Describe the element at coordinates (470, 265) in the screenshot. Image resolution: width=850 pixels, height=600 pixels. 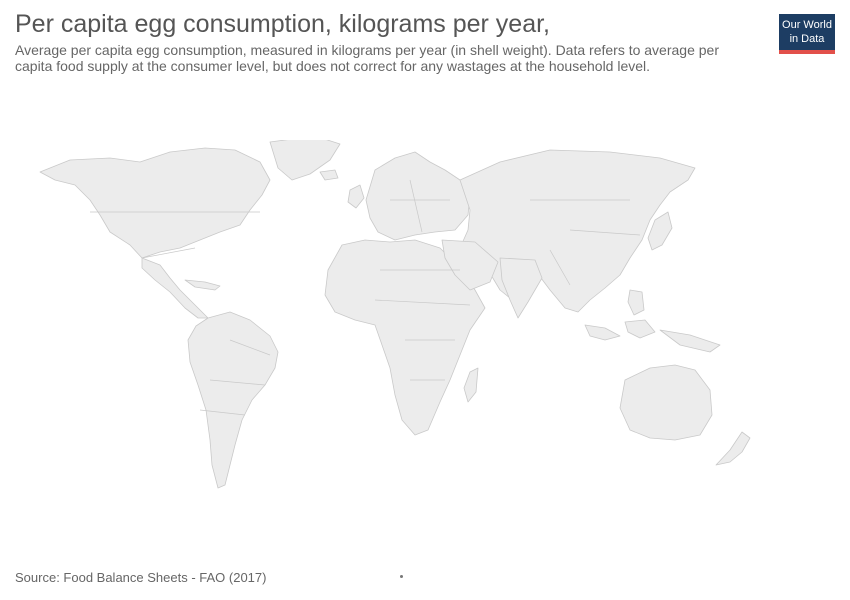
I see `arabia` at that location.